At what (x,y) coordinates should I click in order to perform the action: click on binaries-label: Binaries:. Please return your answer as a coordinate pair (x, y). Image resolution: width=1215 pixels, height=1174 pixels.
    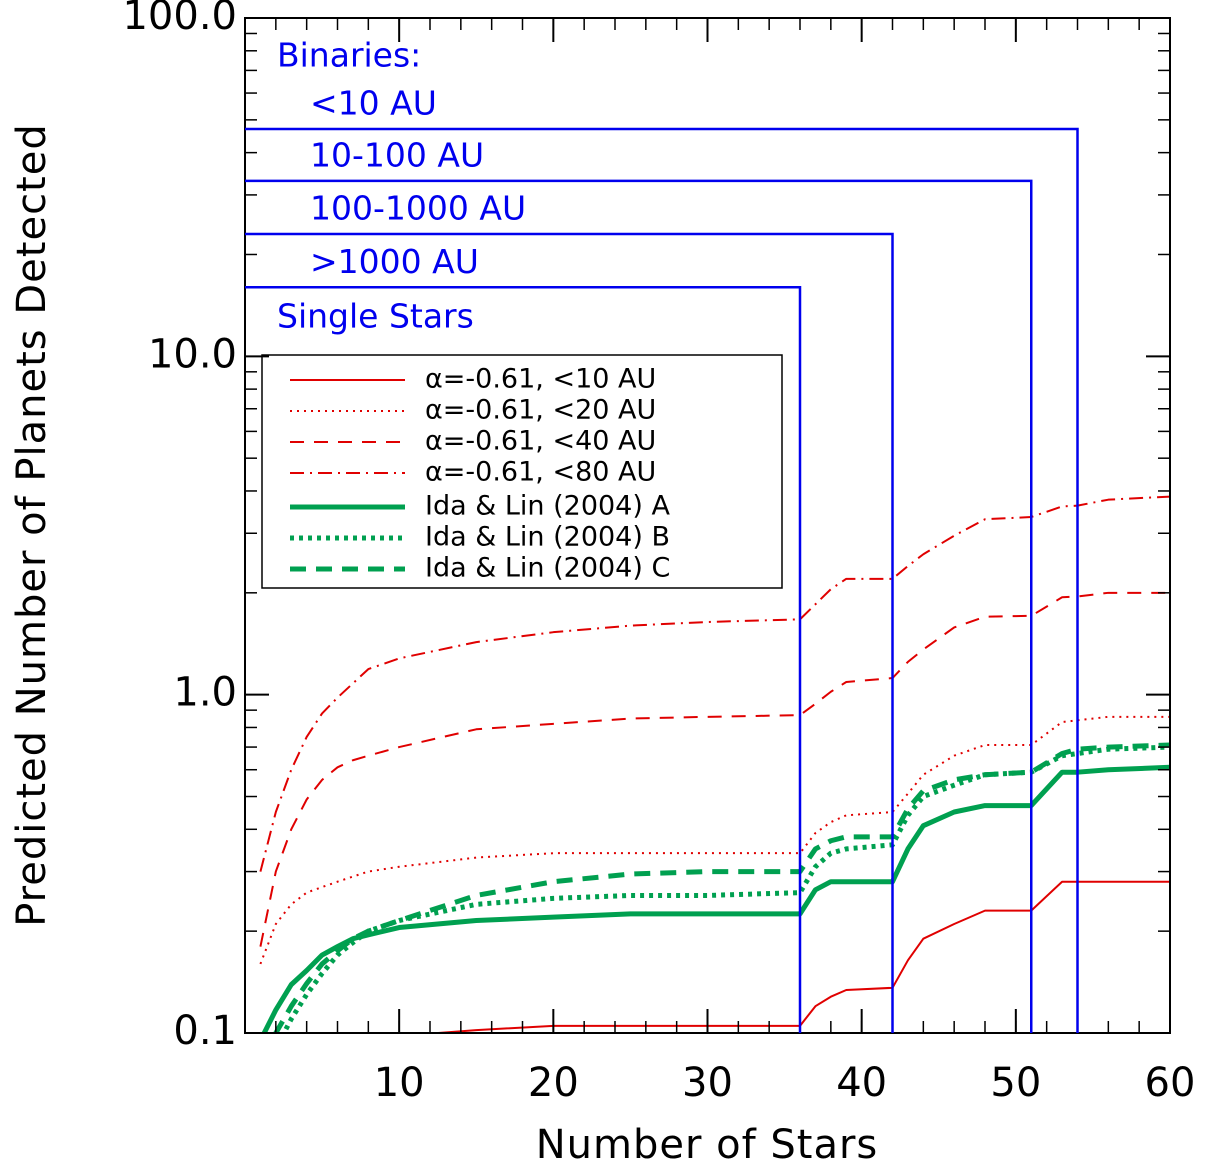
    Looking at the image, I should click on (349, 55).